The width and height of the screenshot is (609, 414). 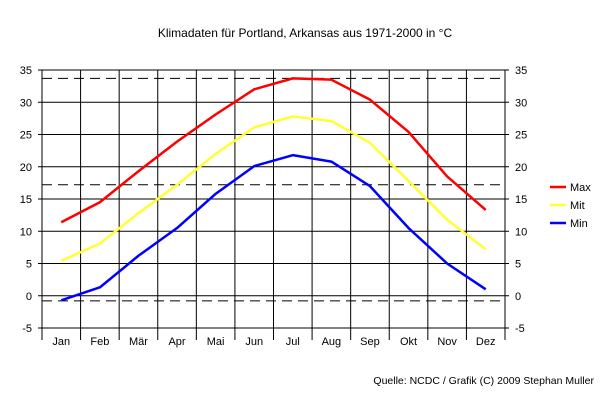 What do you see at coordinates (521, 168) in the screenshot?
I see `y-tick-label-right: 20` at bounding box center [521, 168].